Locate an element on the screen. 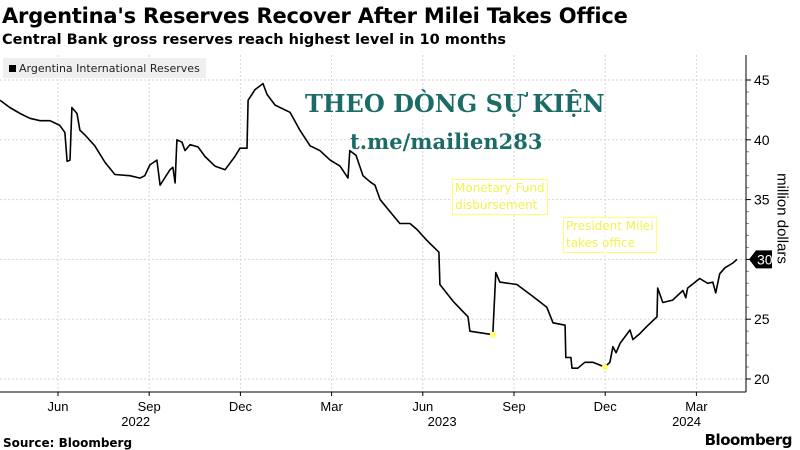 Image resolution: width=800 pixels, height=450 pixels. legend-swatch is located at coordinates (12, 68).